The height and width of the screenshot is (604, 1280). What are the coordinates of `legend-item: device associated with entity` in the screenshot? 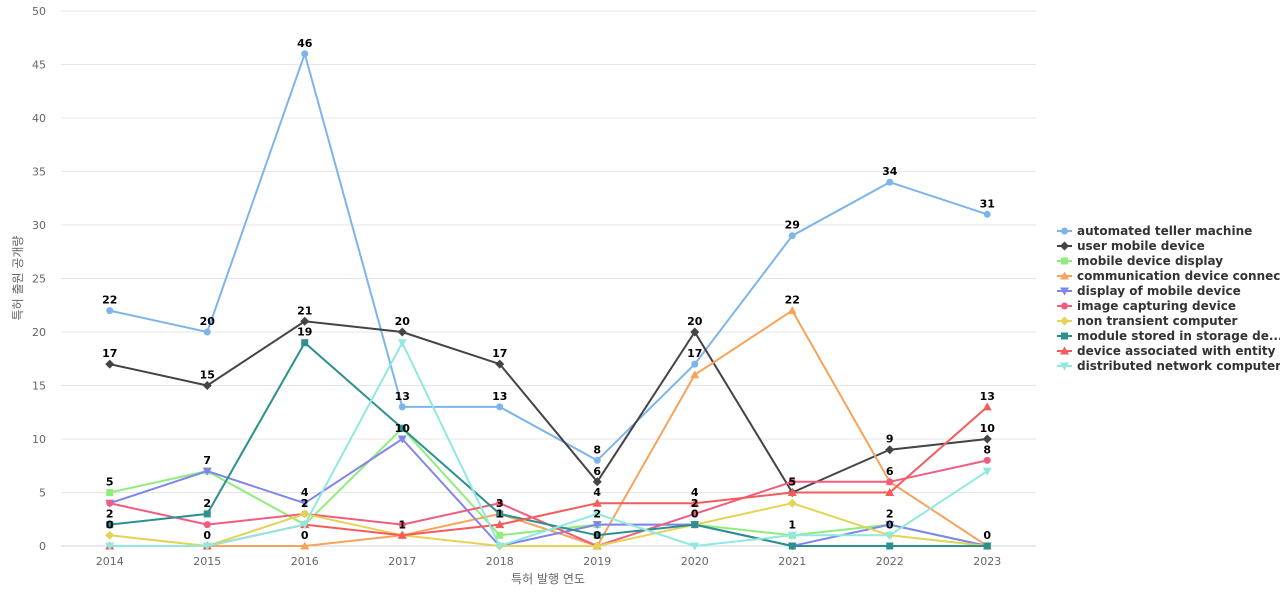 It's located at (1166, 351).